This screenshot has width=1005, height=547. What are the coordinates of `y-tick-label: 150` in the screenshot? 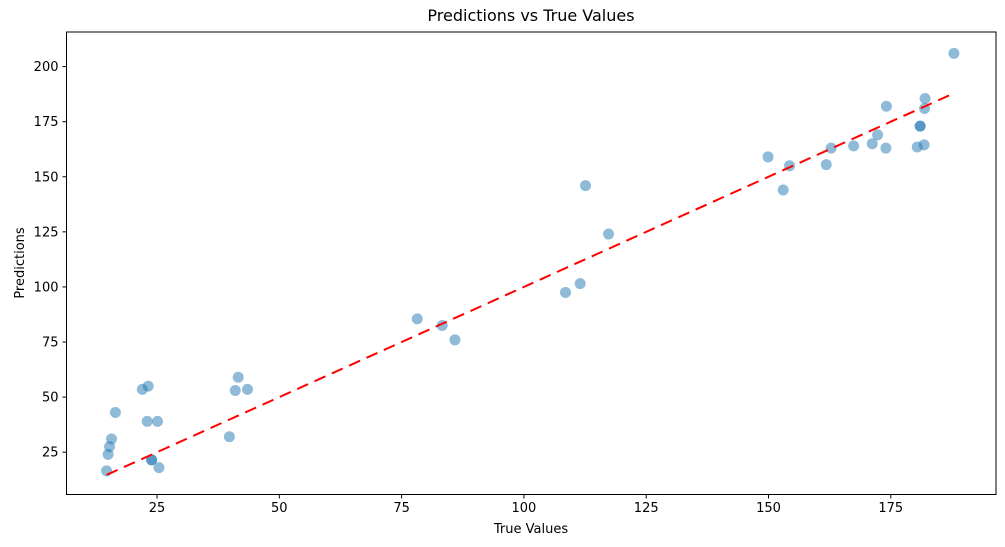 It's located at (46, 177).